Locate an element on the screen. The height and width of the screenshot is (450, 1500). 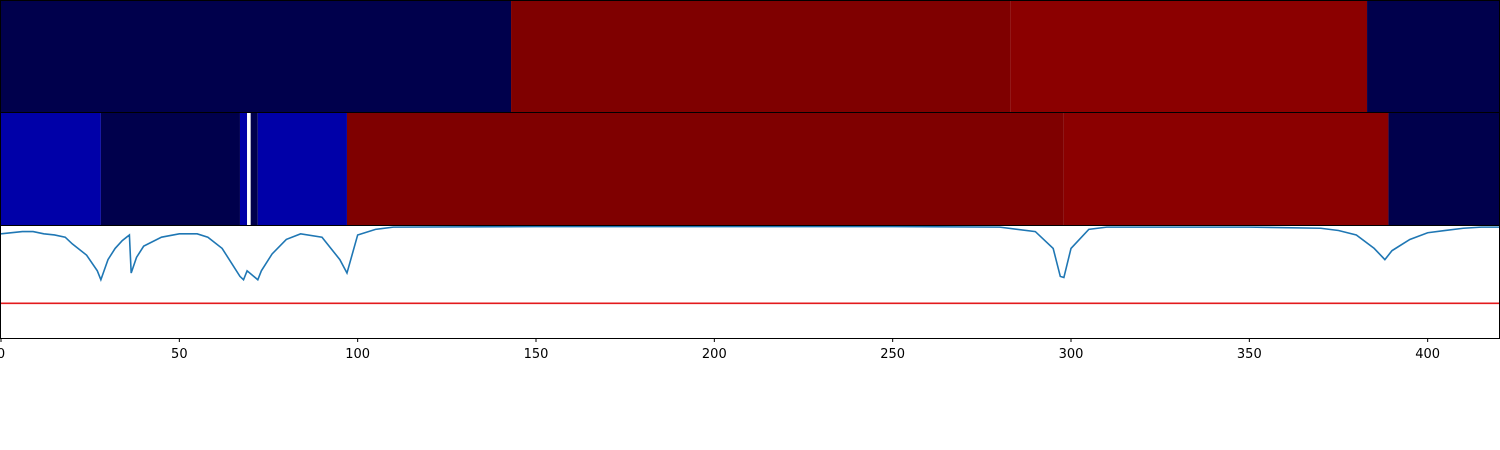
x-tick-label: 0 is located at coordinates (2, 354).